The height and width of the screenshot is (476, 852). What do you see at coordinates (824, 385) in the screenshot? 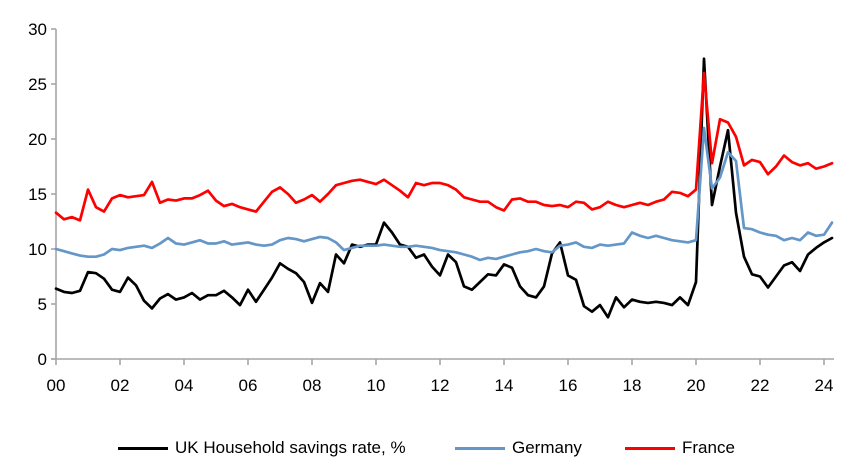
I see `x-axis-tick-label: 24` at bounding box center [824, 385].